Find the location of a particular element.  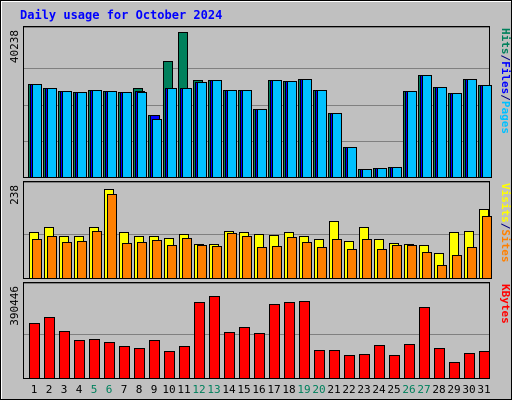

x-label-2: 2 is located at coordinates (49, 389).